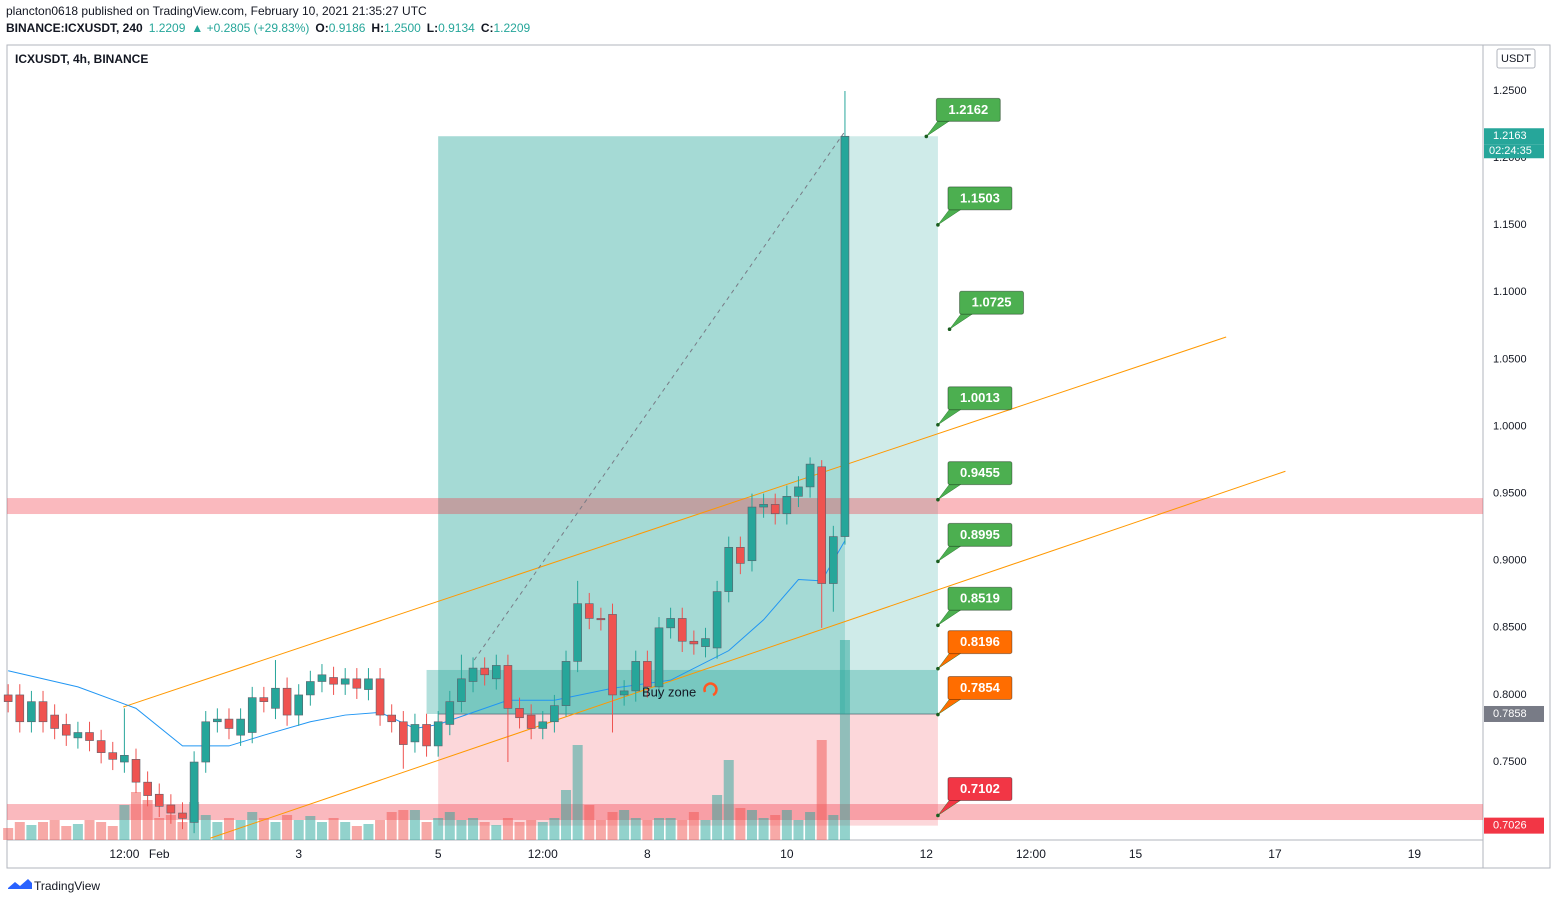 The width and height of the screenshot is (1556, 905). What do you see at coordinates (298, 854) in the screenshot?
I see `x-tick-label: 3` at bounding box center [298, 854].